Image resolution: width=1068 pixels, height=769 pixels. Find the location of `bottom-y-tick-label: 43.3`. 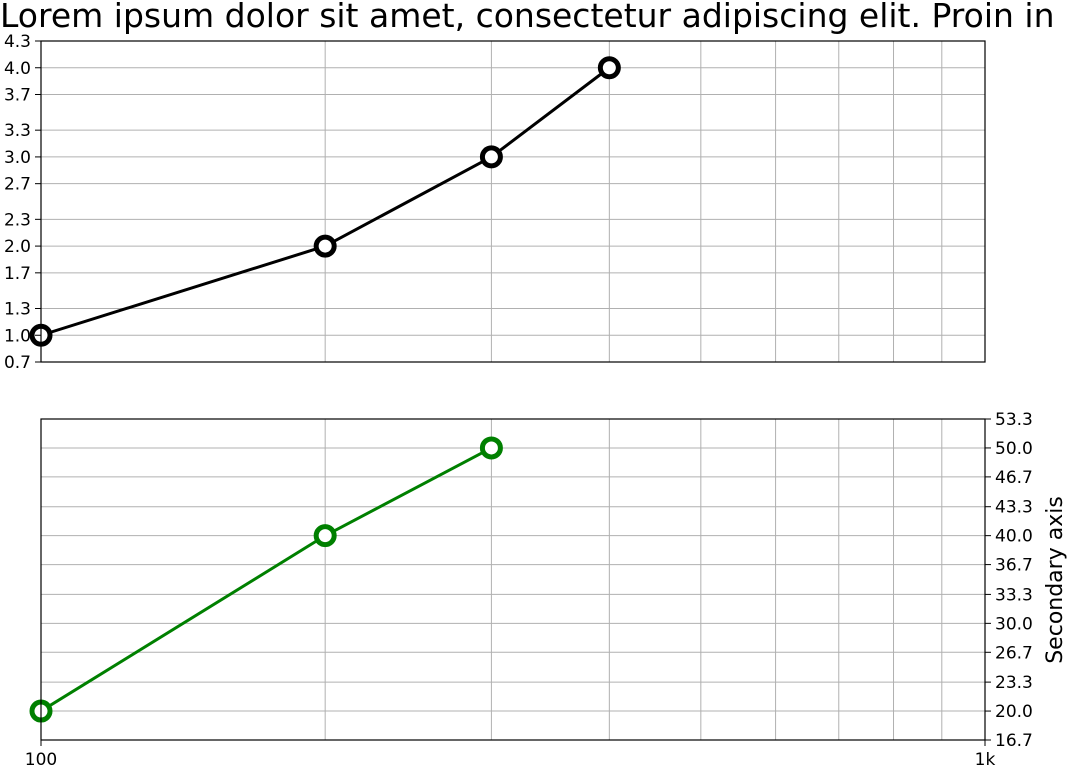

bottom-y-tick-label: 43.3 is located at coordinates (1014, 508).